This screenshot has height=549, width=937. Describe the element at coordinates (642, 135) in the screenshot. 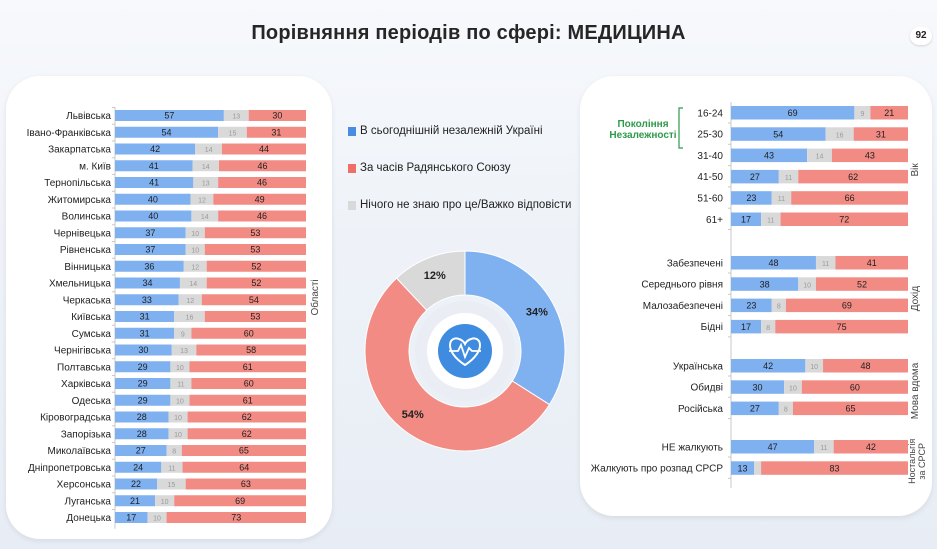

I see `generation-callout: Незалежності` at that location.